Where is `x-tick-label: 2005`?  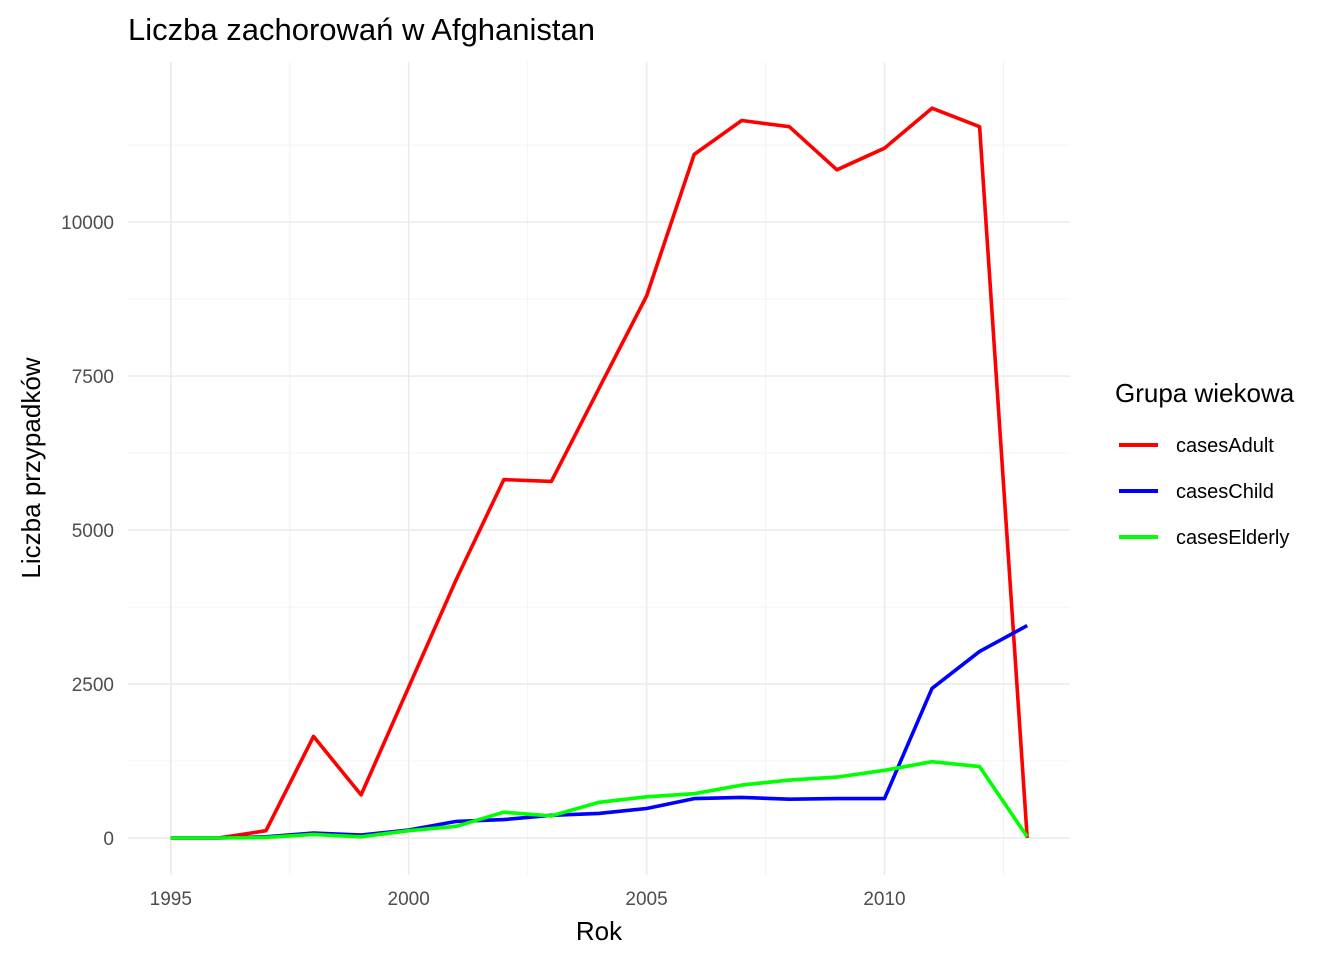
x-tick-label: 2005 is located at coordinates (646, 899).